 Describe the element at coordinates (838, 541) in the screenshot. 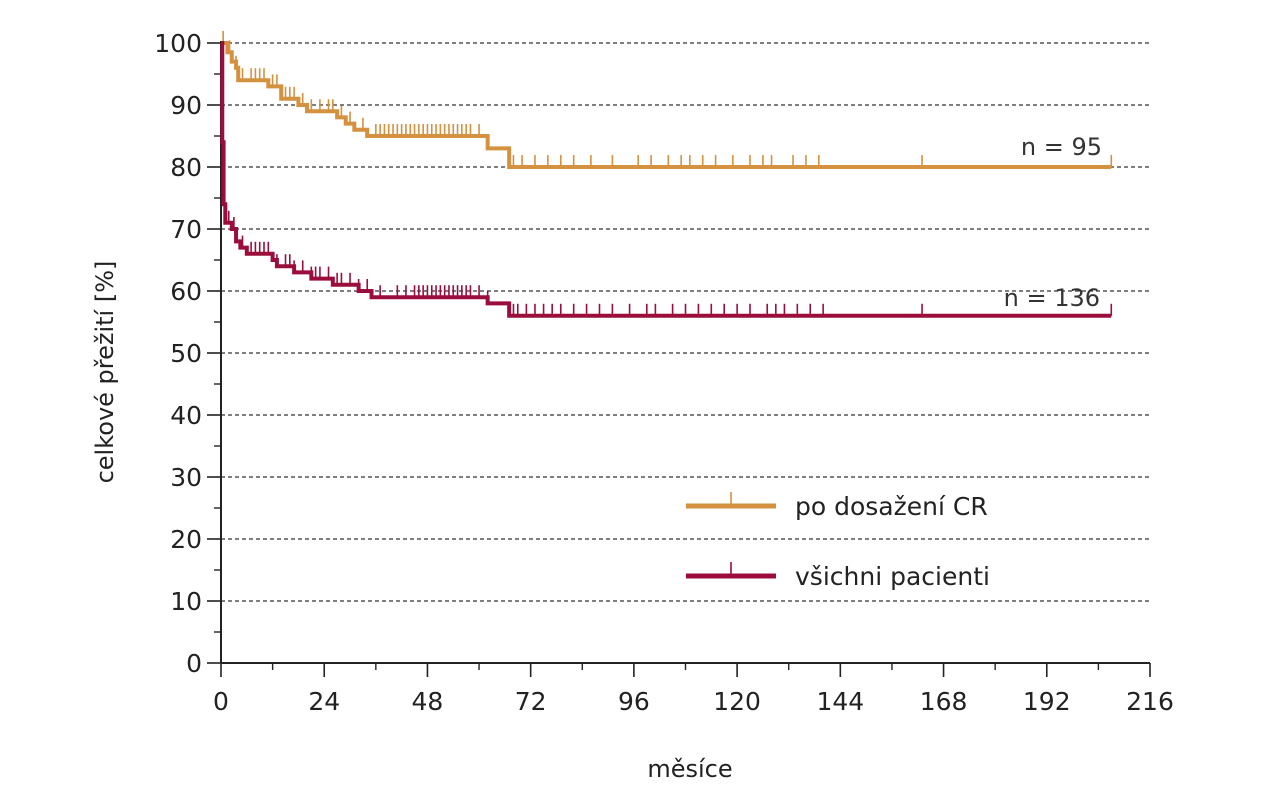

I see `legend: po dosažení CR všichni pacienti` at that location.